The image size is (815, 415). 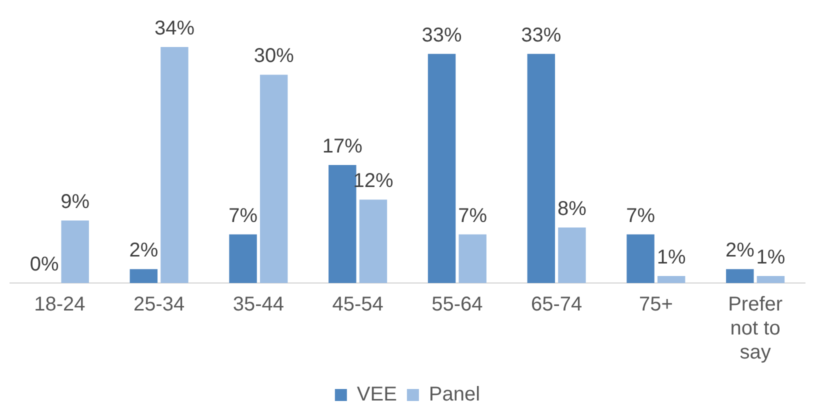 What do you see at coordinates (60, 305) in the screenshot?
I see `x-tick-label: 18-24` at bounding box center [60, 305].